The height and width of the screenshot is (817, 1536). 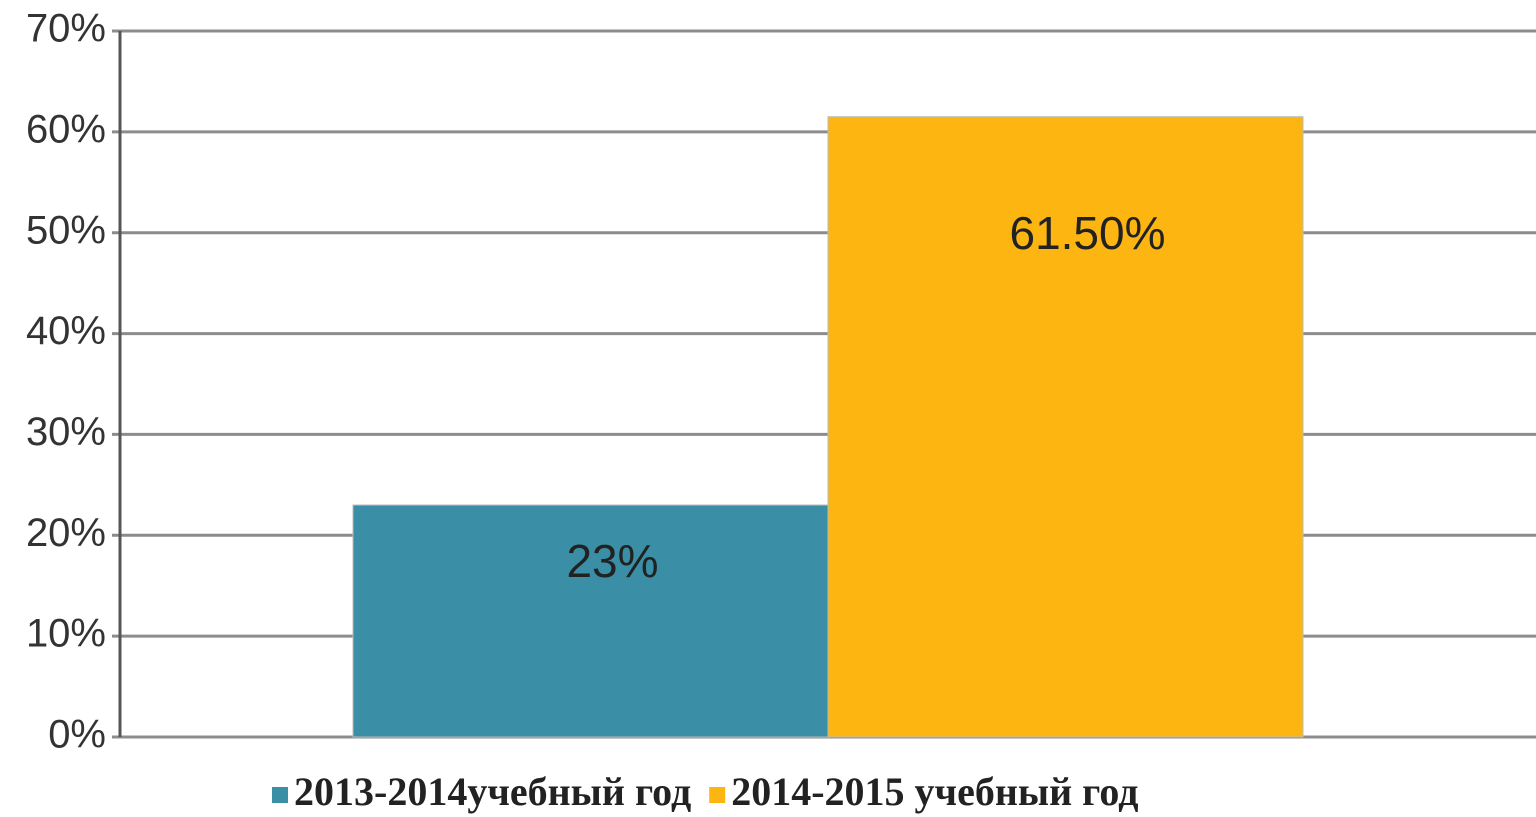 I want to click on y-tick-label: 60%, so click(x=66, y=129).